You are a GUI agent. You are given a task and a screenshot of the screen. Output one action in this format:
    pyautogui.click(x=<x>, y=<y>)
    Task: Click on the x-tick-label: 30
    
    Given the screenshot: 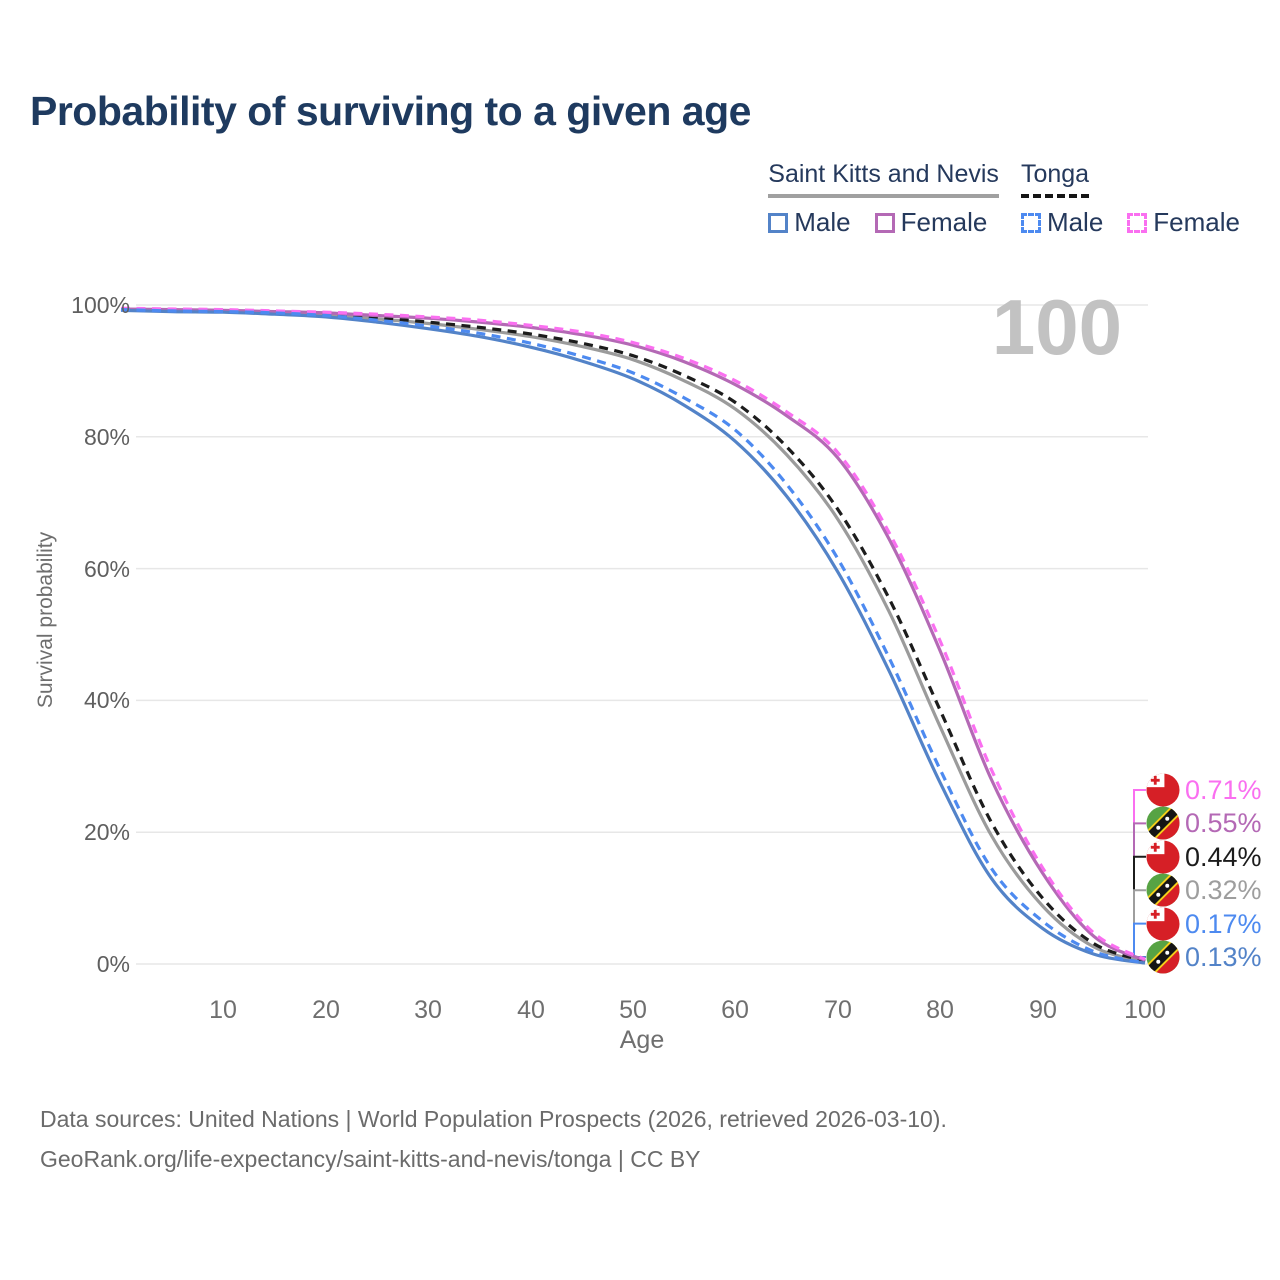 What is the action you would take?
    pyautogui.click(x=428, y=1010)
    